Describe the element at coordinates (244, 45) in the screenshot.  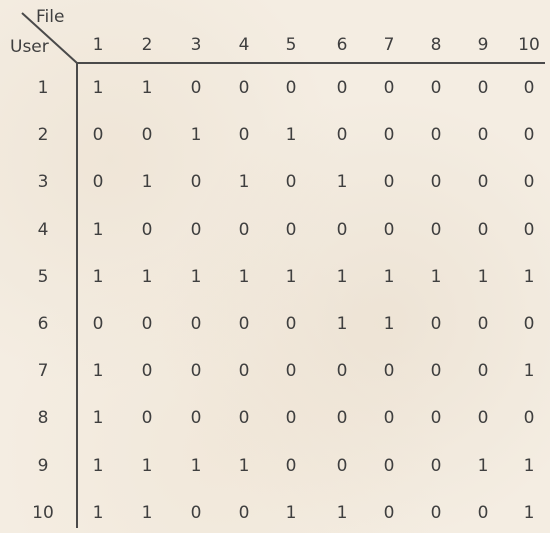
I see `column-header-file-4: 4` at that location.